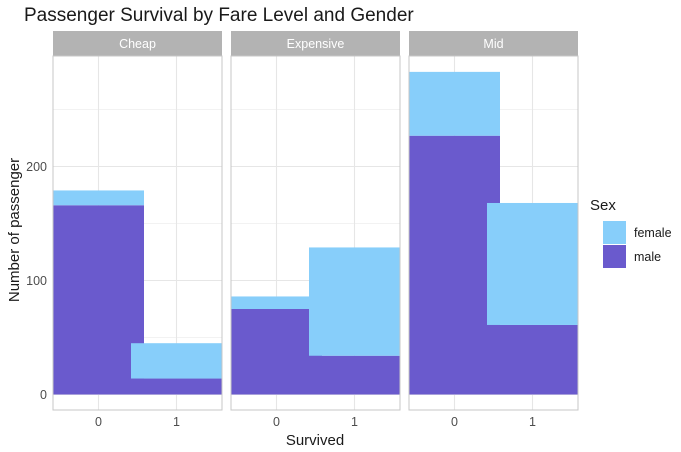  I want to click on legend-label-female: female, so click(653, 233).